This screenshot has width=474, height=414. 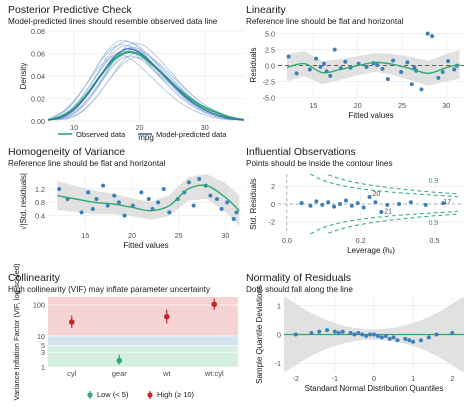 I want to click on influential-point-label: 20, so click(x=376, y=194).